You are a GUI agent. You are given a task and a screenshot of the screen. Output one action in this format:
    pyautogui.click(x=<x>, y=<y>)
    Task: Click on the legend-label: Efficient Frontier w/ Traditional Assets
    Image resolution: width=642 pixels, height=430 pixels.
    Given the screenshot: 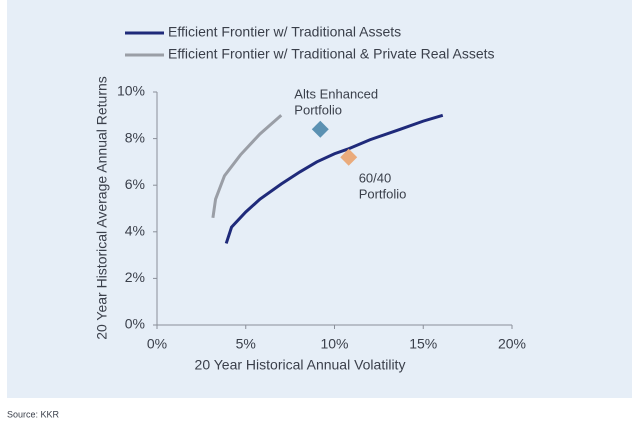 What is the action you would take?
    pyautogui.click(x=284, y=32)
    